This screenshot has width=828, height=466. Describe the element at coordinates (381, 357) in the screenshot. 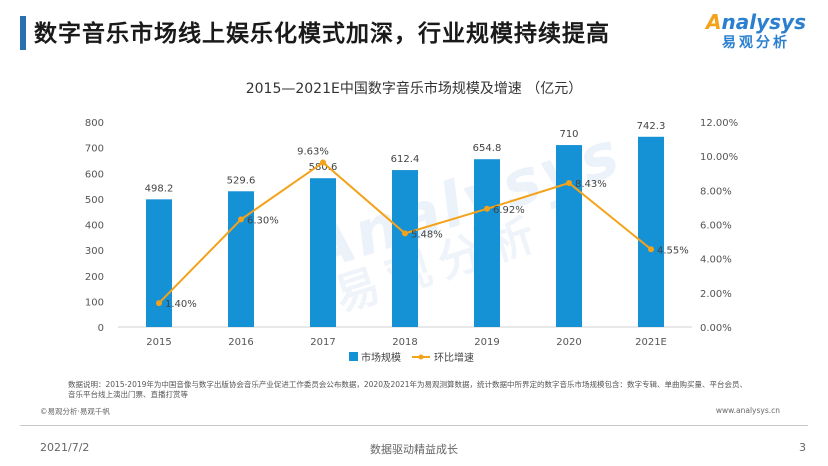

I see `legend-bar-label: 市场规模` at that location.